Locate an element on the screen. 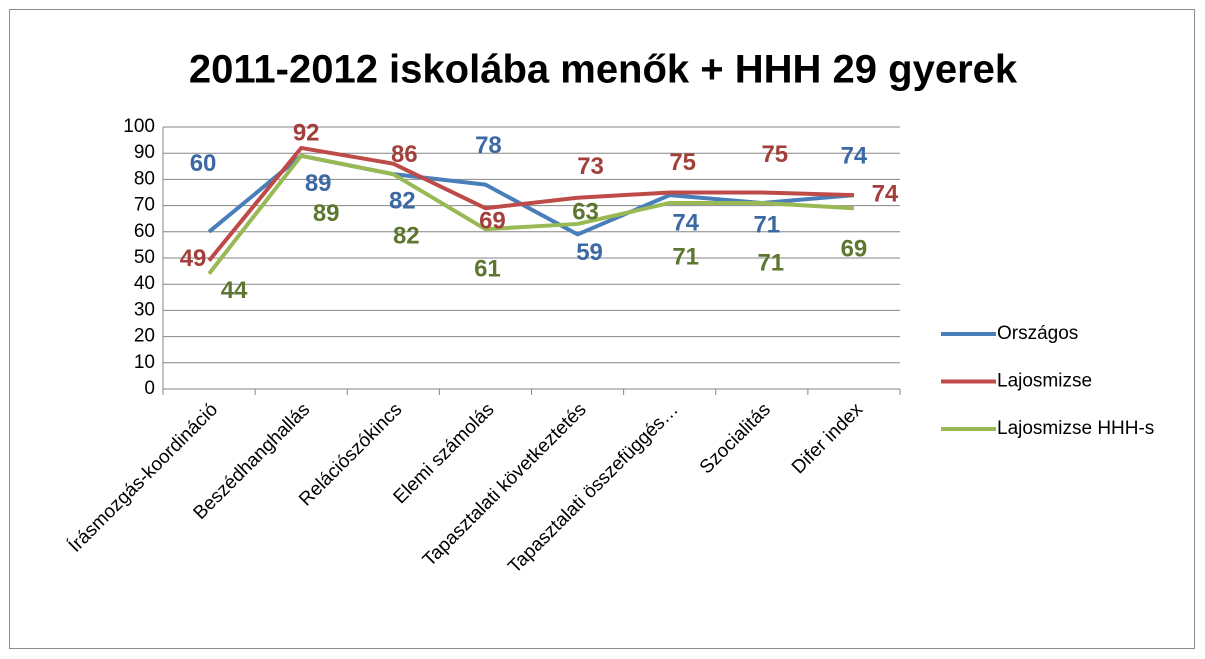 This screenshot has width=1205, height=659. legend-label: Országos is located at coordinates (1037, 333).